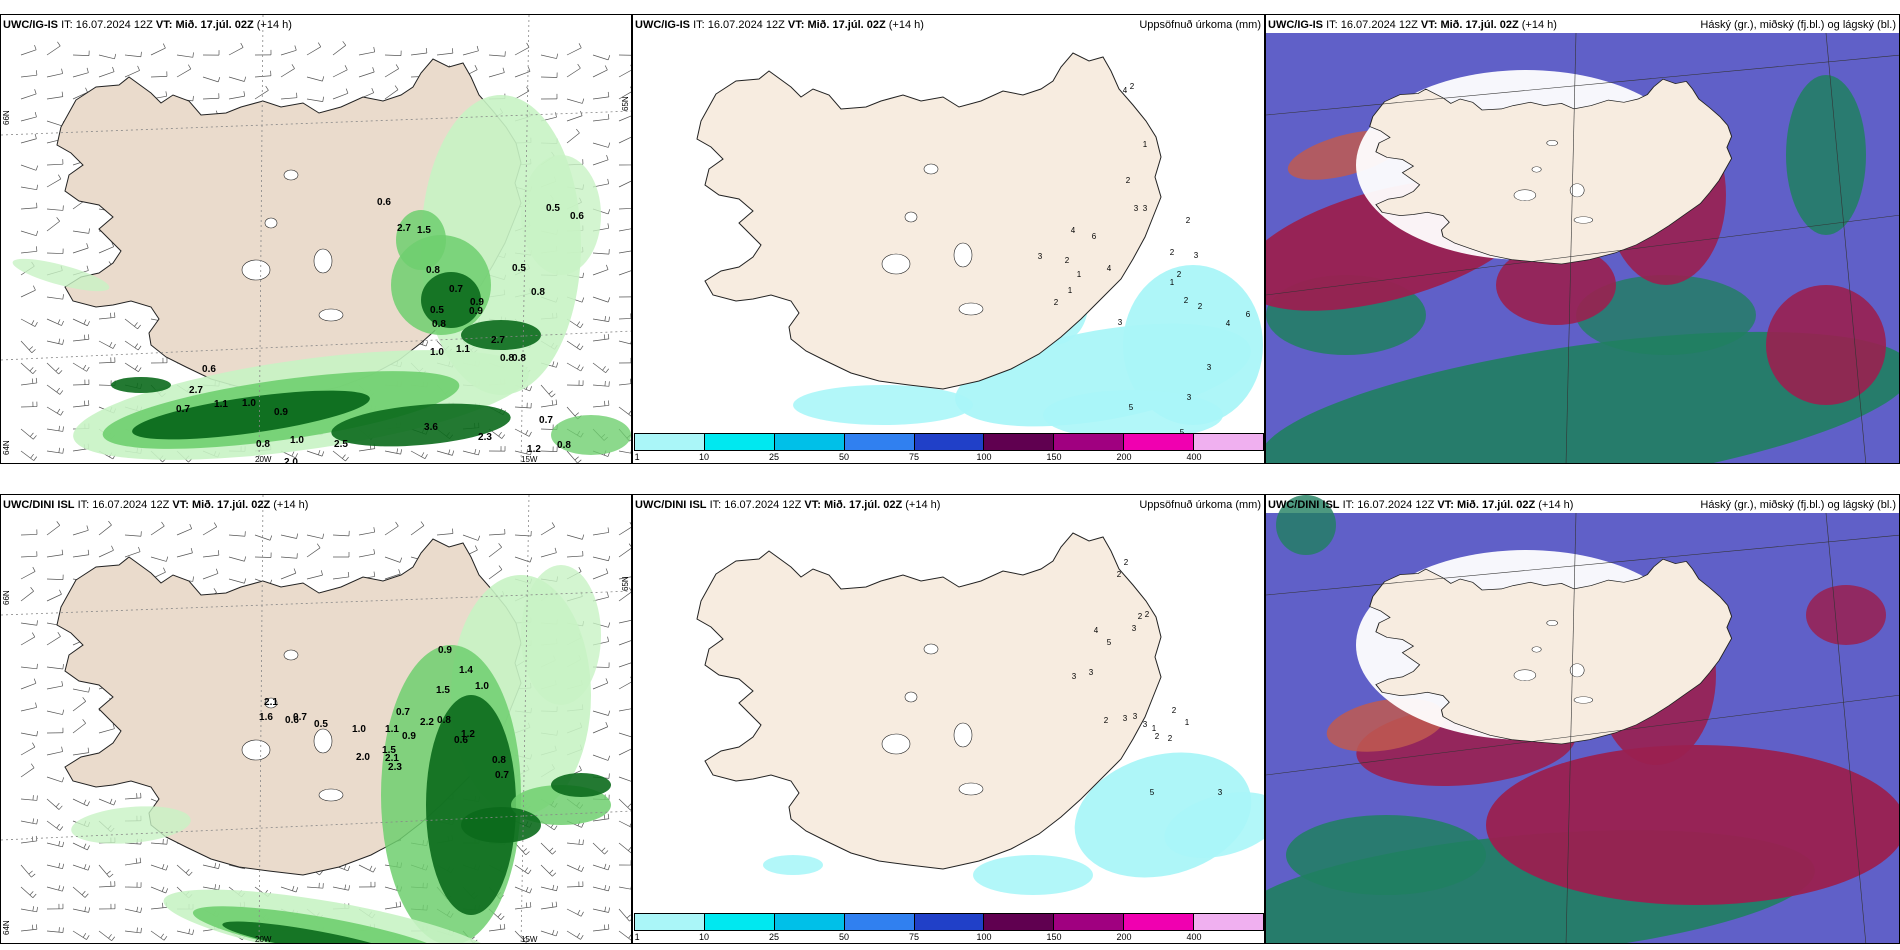 Image resolution: width=1900 pixels, height=950 pixels. I want to click on value-label: 5, so click(1182, 432).